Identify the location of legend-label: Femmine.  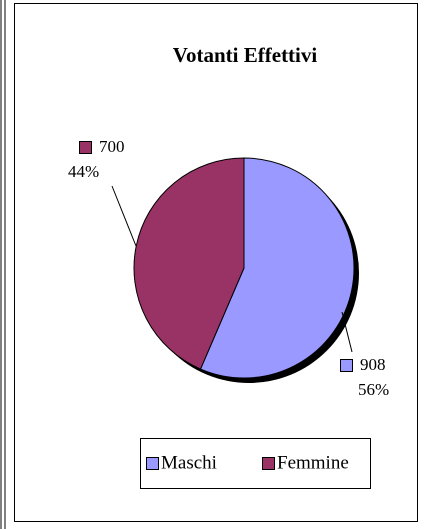
(313, 462).